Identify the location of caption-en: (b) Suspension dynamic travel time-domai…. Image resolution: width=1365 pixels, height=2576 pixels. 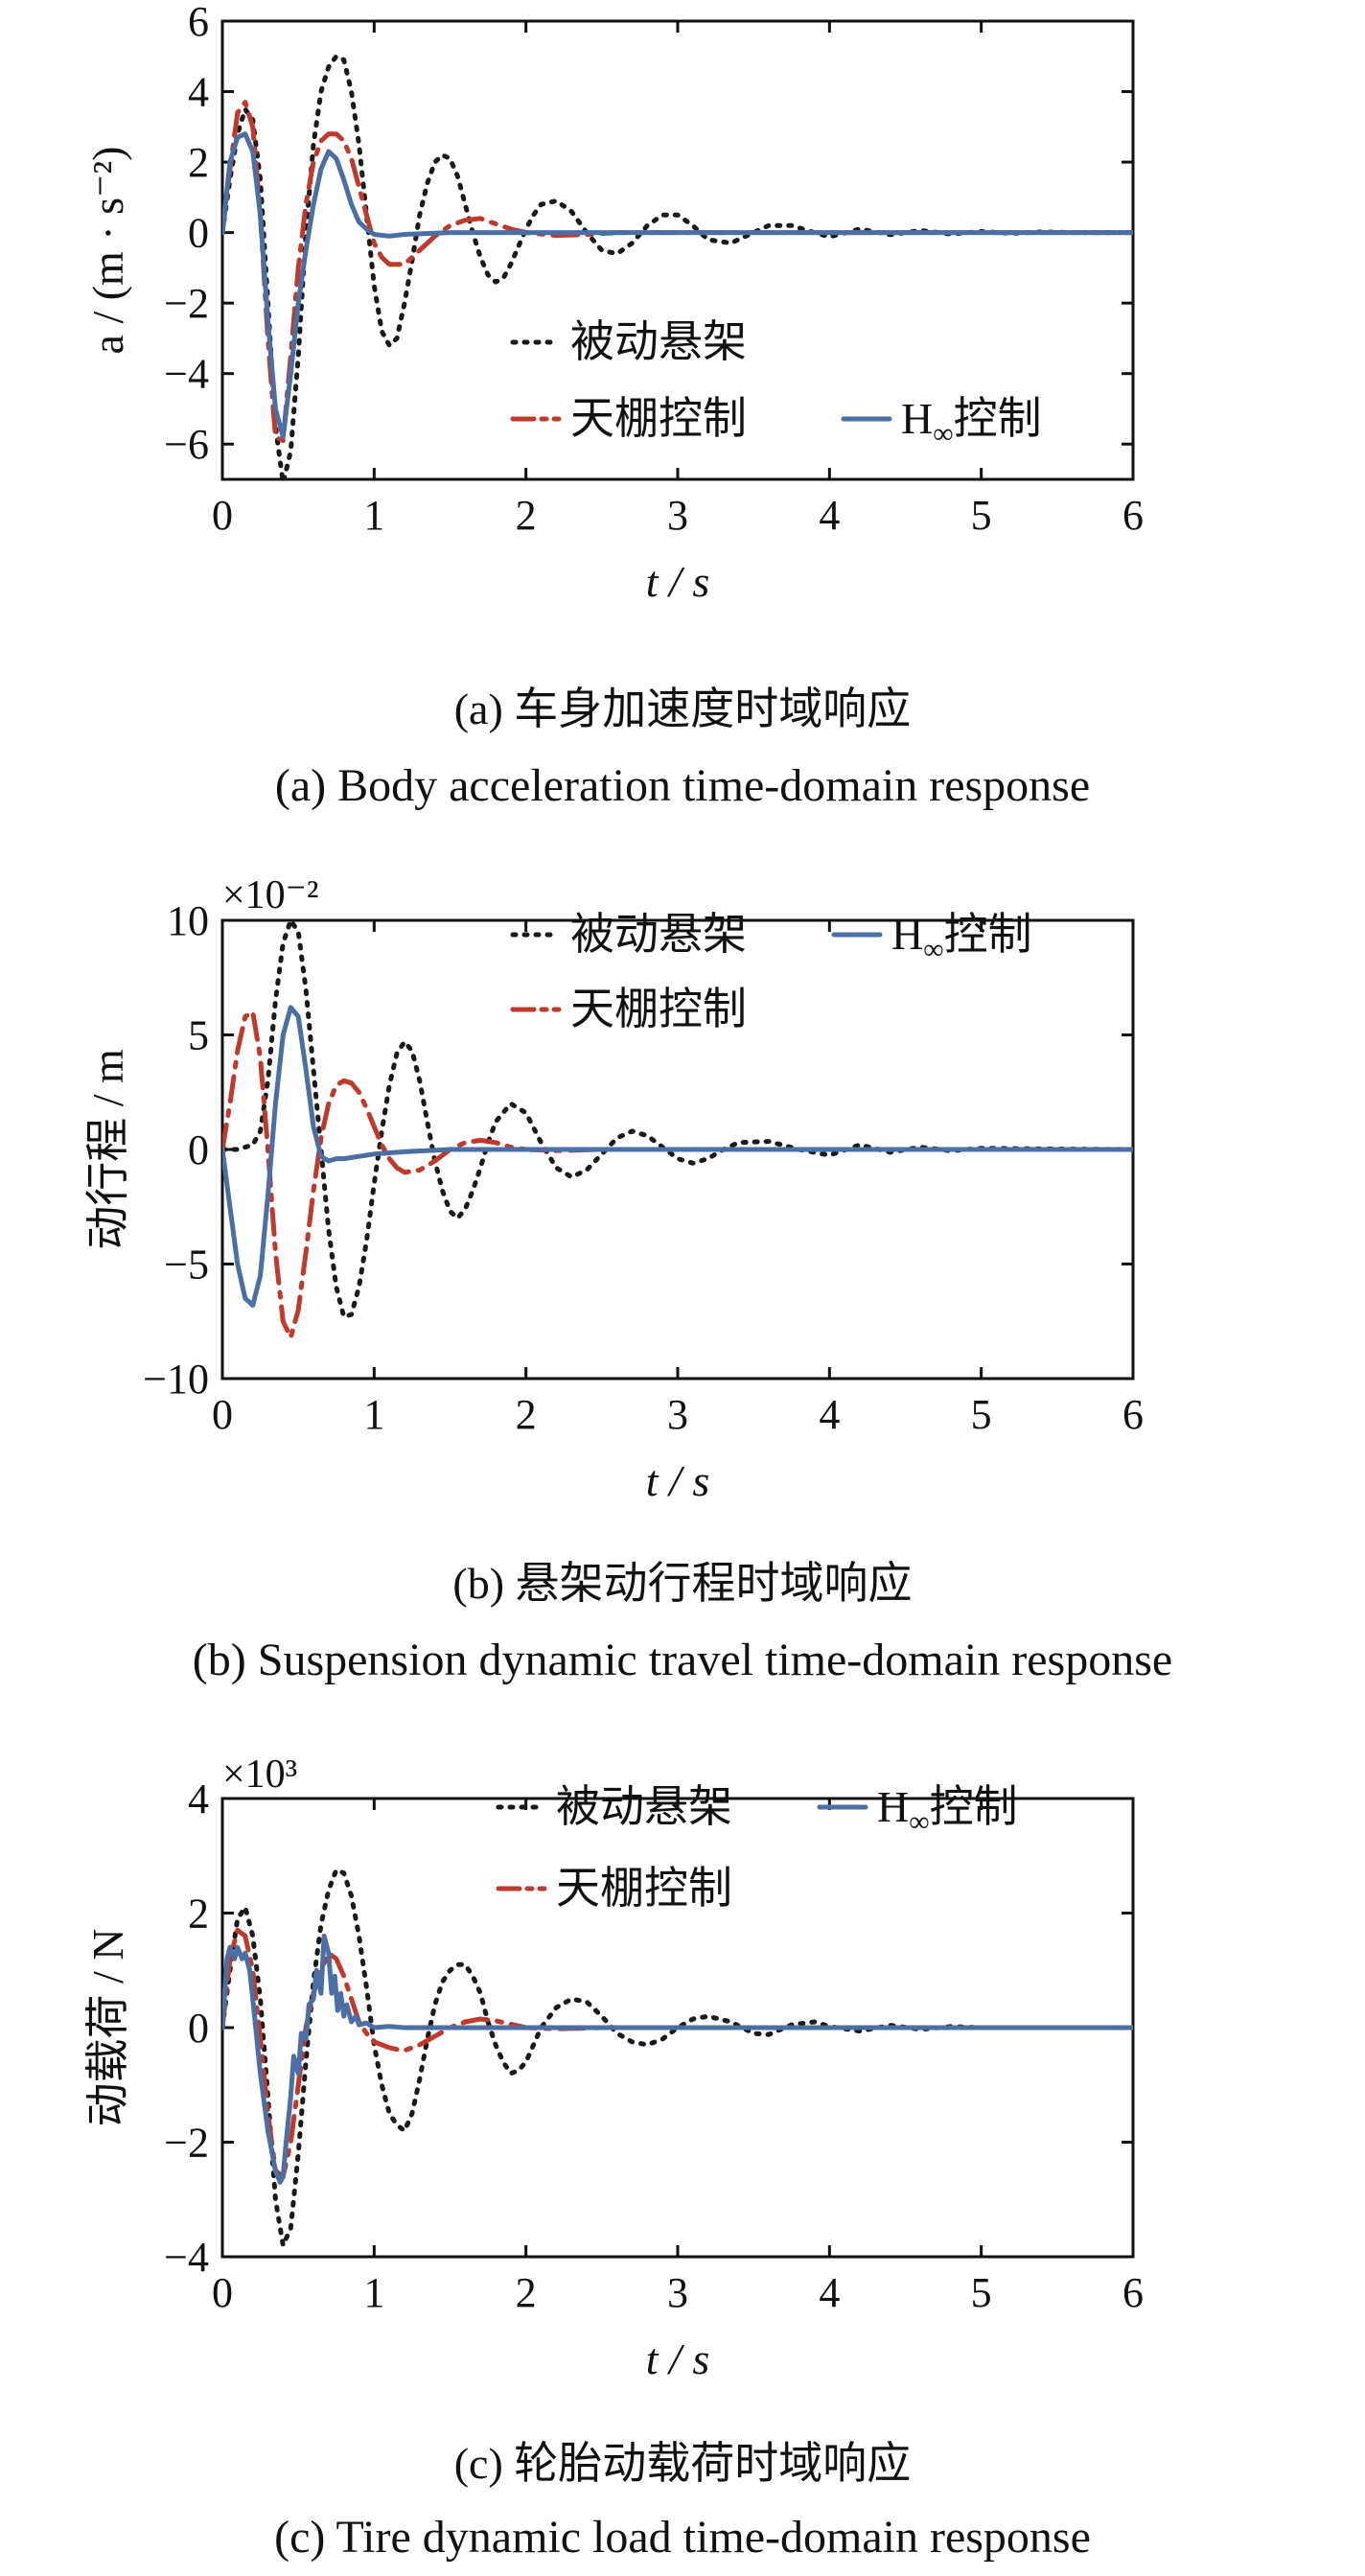
(682, 1660).